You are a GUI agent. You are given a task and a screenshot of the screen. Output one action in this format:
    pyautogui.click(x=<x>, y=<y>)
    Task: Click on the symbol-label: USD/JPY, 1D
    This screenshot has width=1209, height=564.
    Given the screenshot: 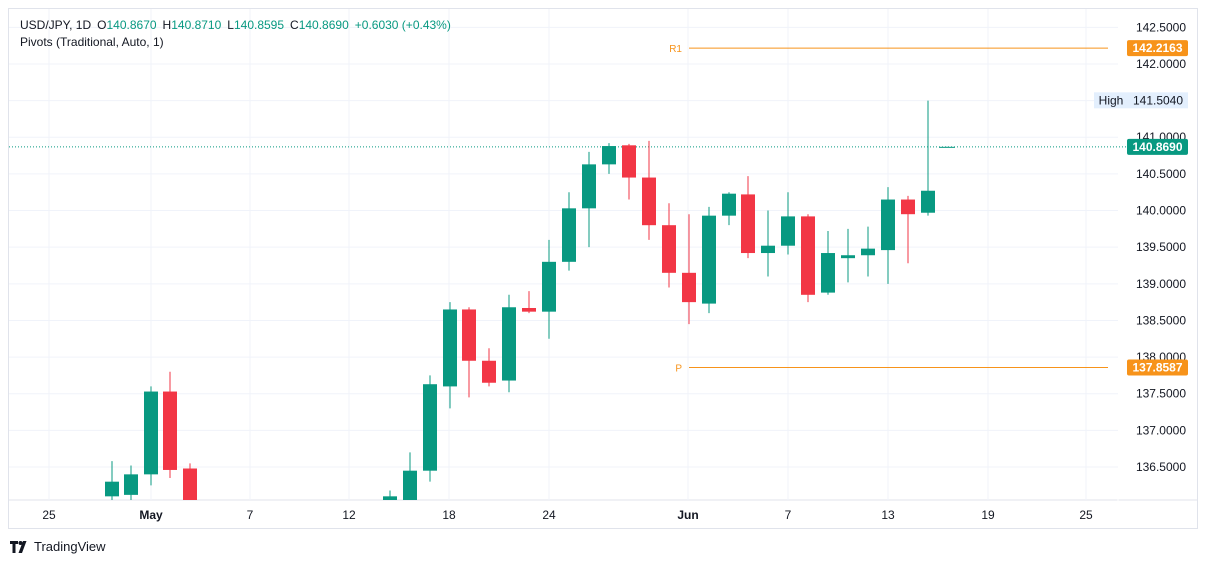 What is the action you would take?
    pyautogui.click(x=56, y=25)
    